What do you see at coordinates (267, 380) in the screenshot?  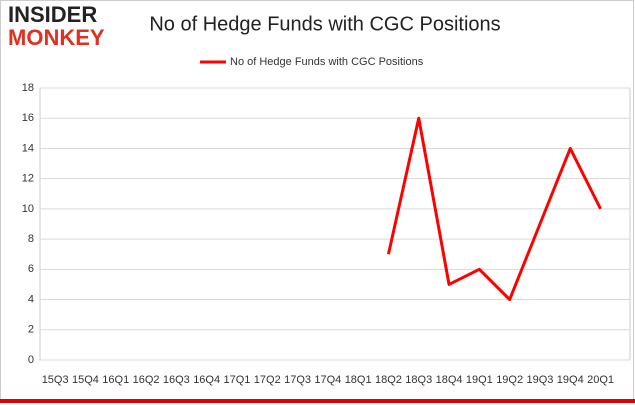 I see `x-tick-label: 17Q2` at bounding box center [267, 380].